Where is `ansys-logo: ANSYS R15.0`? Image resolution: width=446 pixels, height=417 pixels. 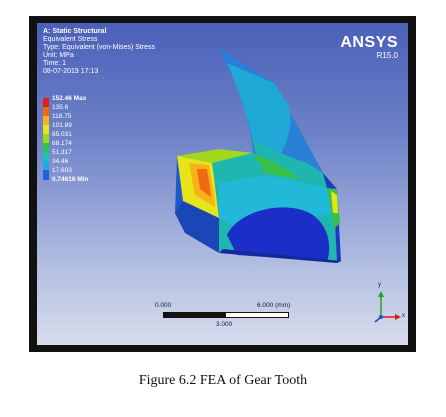
ansys-logo: ANSYS R15.0 is located at coordinates (369, 48).